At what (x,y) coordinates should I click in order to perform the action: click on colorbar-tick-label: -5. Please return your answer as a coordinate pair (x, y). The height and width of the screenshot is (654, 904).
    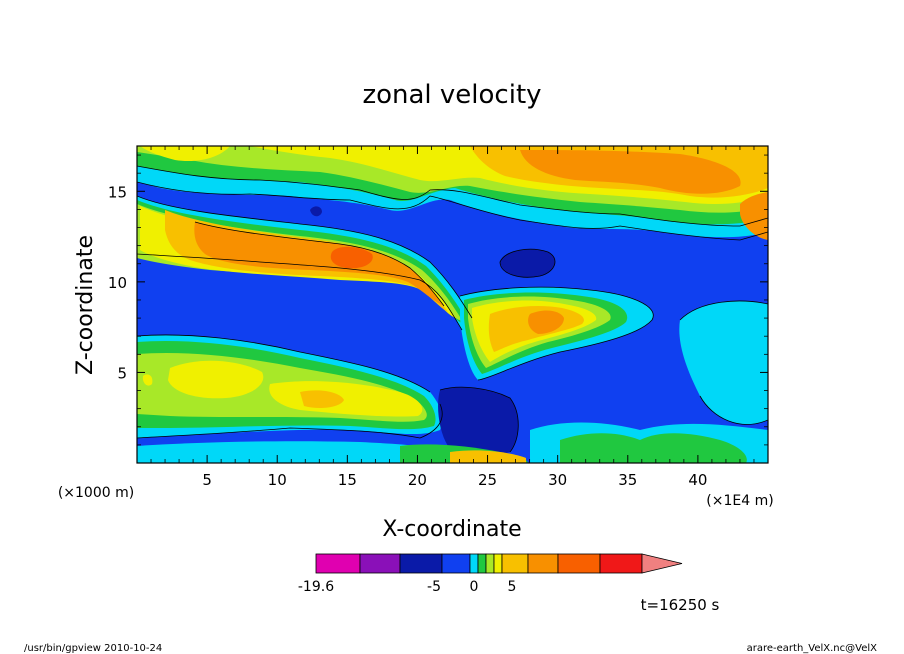
    Looking at the image, I should click on (434, 587).